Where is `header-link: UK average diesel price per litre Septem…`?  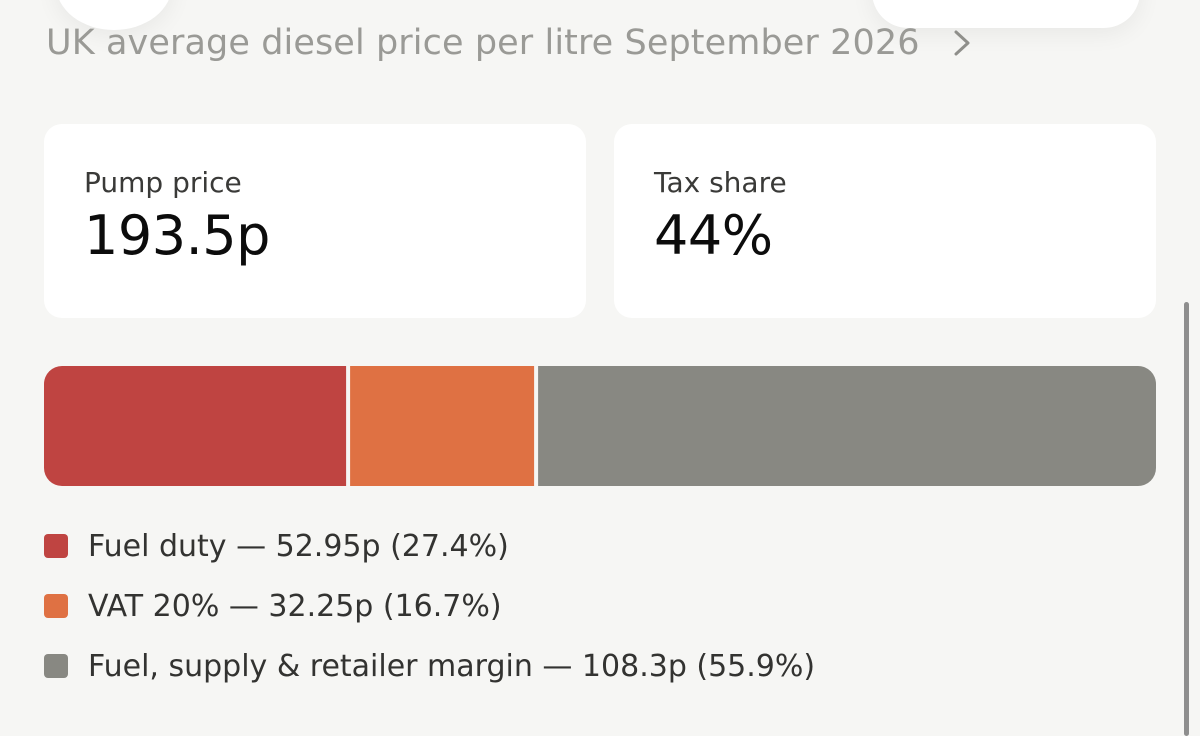
header-link: UK average diesel price per litre Septem… is located at coordinates (510, 43).